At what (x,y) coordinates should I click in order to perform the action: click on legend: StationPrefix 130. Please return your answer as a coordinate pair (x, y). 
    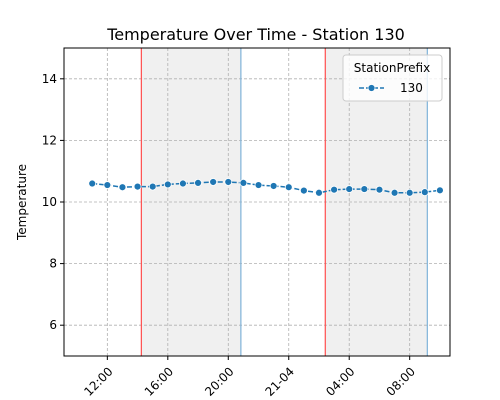
    Looking at the image, I should click on (392, 78).